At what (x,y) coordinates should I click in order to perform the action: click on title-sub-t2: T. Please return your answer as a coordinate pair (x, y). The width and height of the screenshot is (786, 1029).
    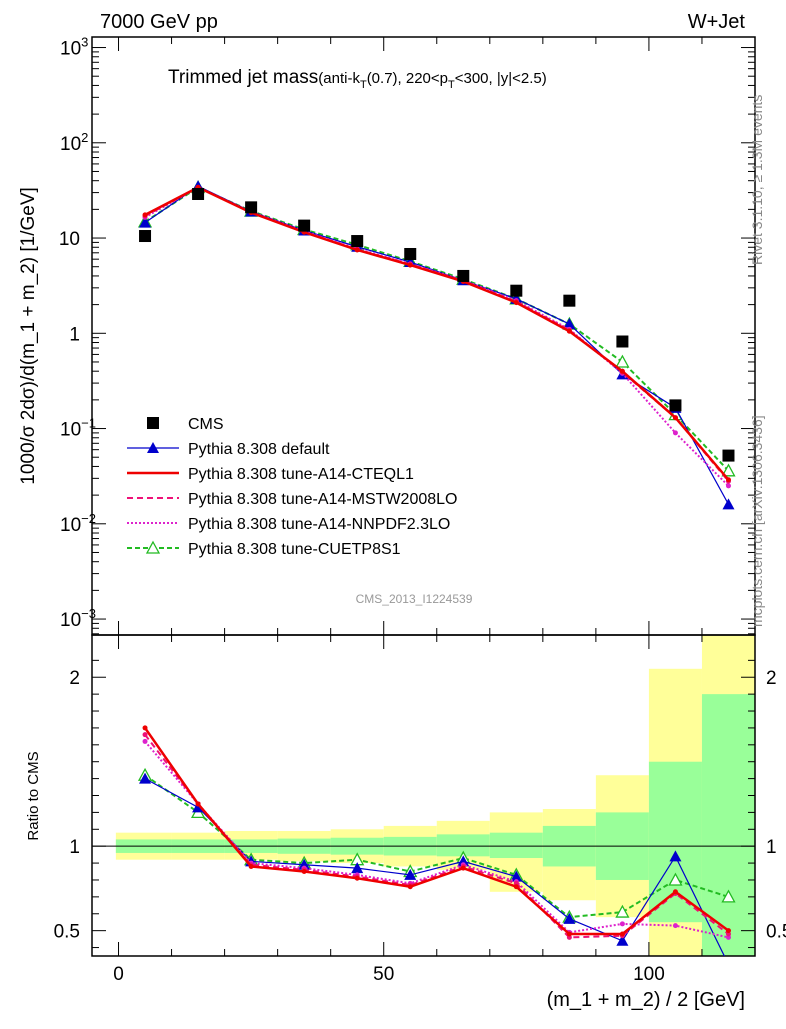
    Looking at the image, I should click on (451, 85).